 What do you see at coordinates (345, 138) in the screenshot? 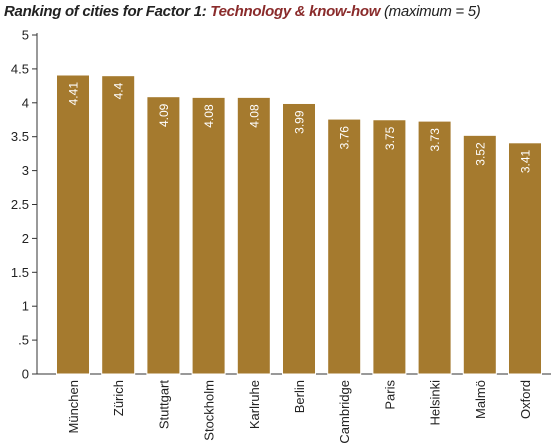
I see `data-label: 3.76` at bounding box center [345, 138].